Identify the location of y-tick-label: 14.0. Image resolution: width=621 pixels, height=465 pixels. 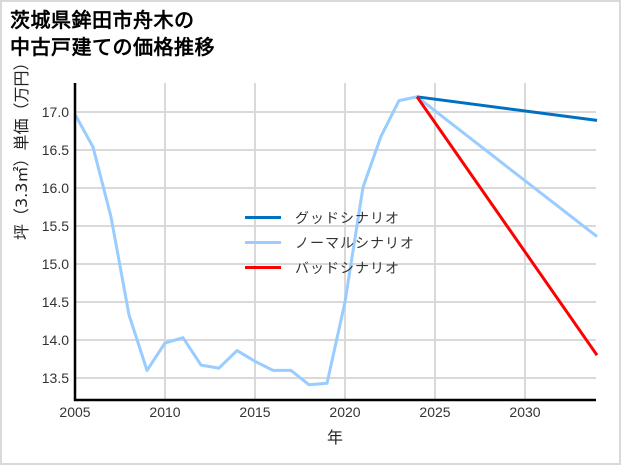
(55, 340).